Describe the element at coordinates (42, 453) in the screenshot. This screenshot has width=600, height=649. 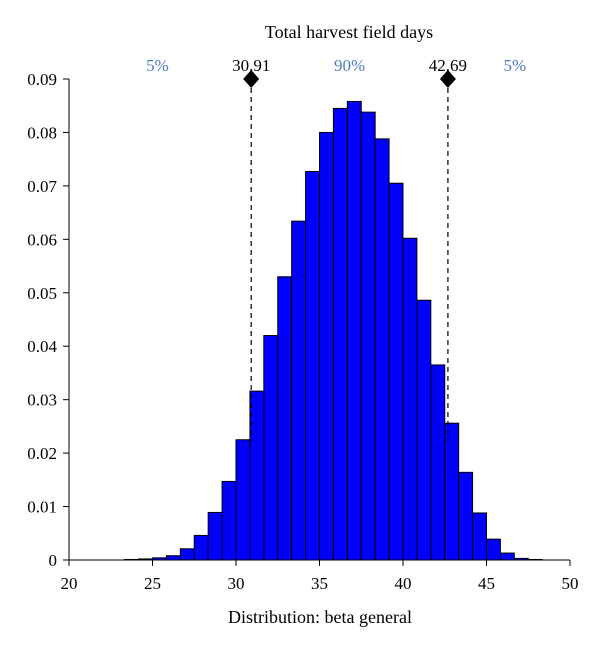
I see `y-tick-label: 0.02` at that location.